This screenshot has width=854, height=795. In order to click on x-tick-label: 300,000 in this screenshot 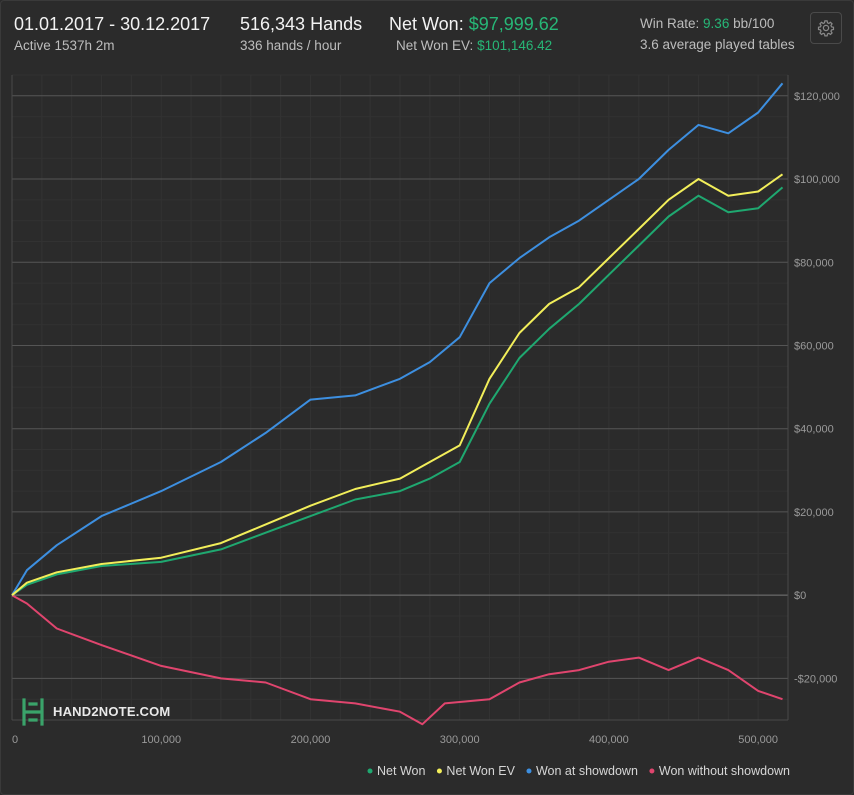, I will do `click(460, 740)`.